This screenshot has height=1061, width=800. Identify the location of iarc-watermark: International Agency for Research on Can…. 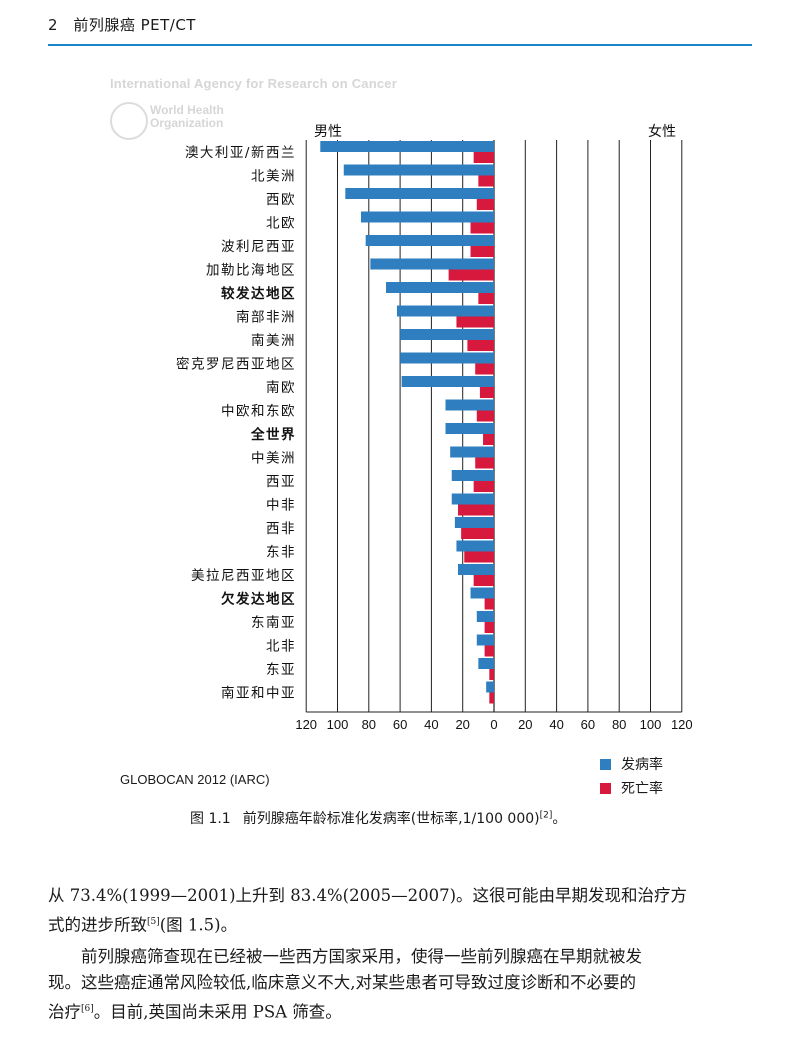
(253, 108).